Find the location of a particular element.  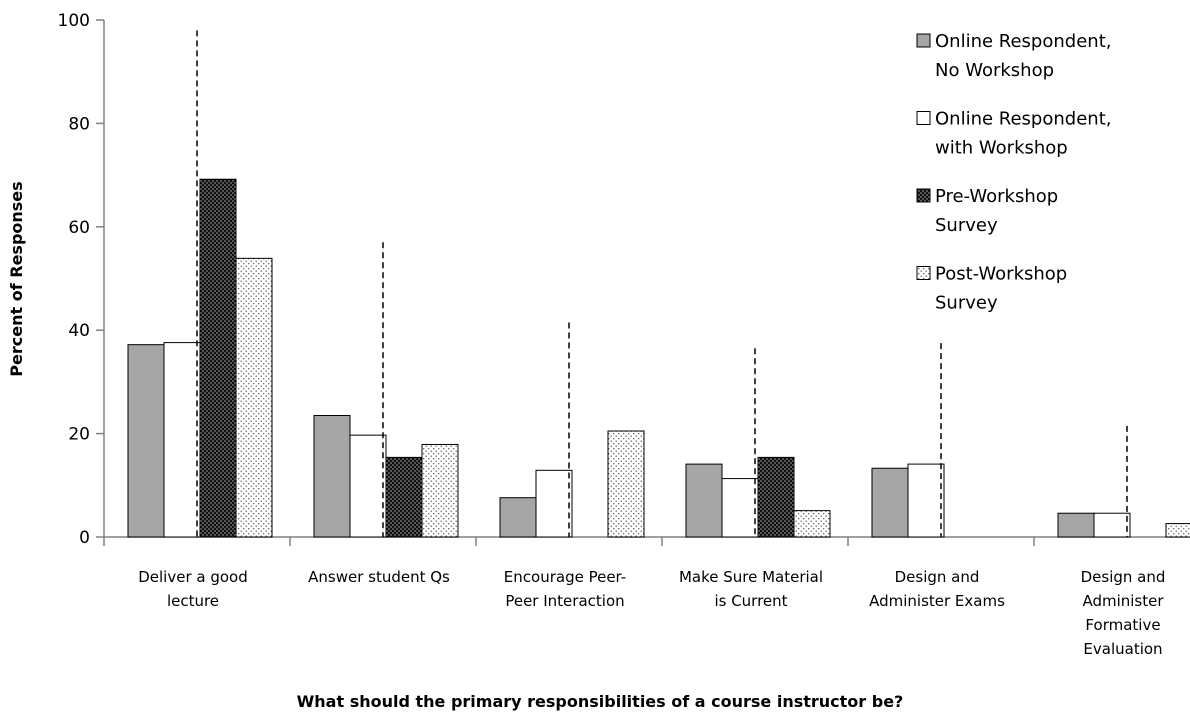

bar-s0-c2 is located at coordinates (518, 517).